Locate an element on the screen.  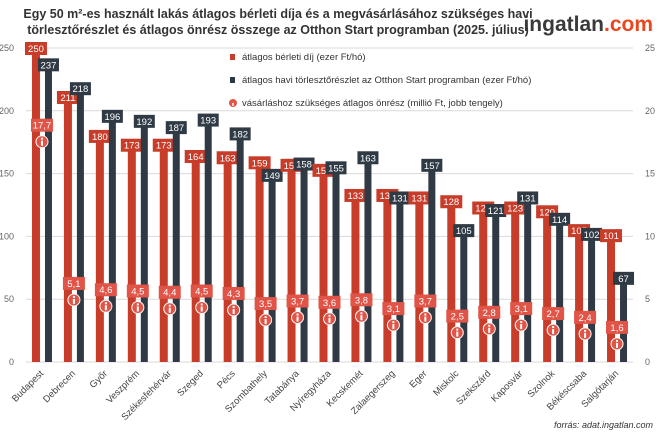
label-installment: 67 is located at coordinates (624, 278).